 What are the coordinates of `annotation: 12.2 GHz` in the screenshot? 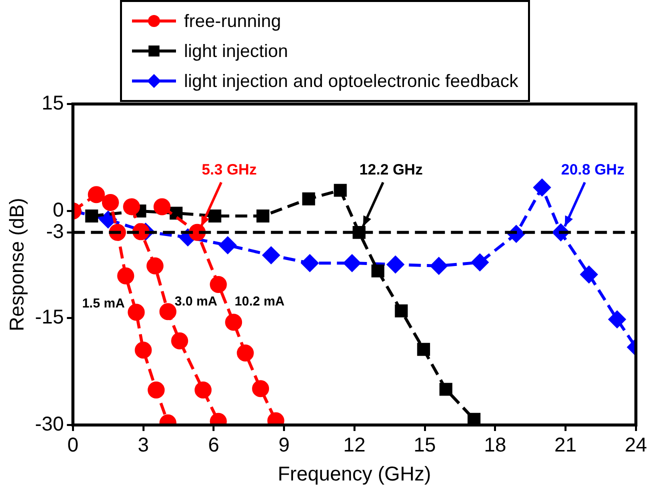 It's located at (391, 170).